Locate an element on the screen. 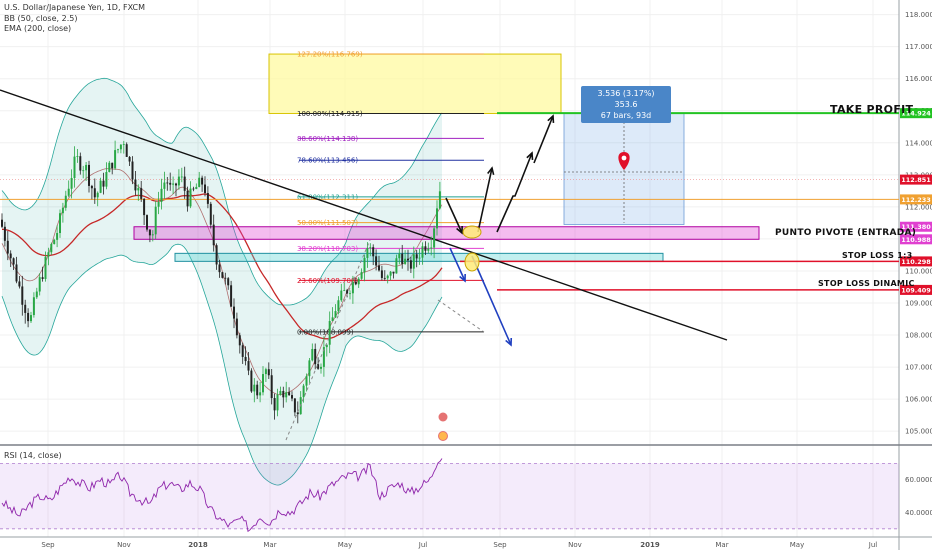 The width and height of the screenshot is (932, 550). support-dashed is located at coordinates (328, 340).